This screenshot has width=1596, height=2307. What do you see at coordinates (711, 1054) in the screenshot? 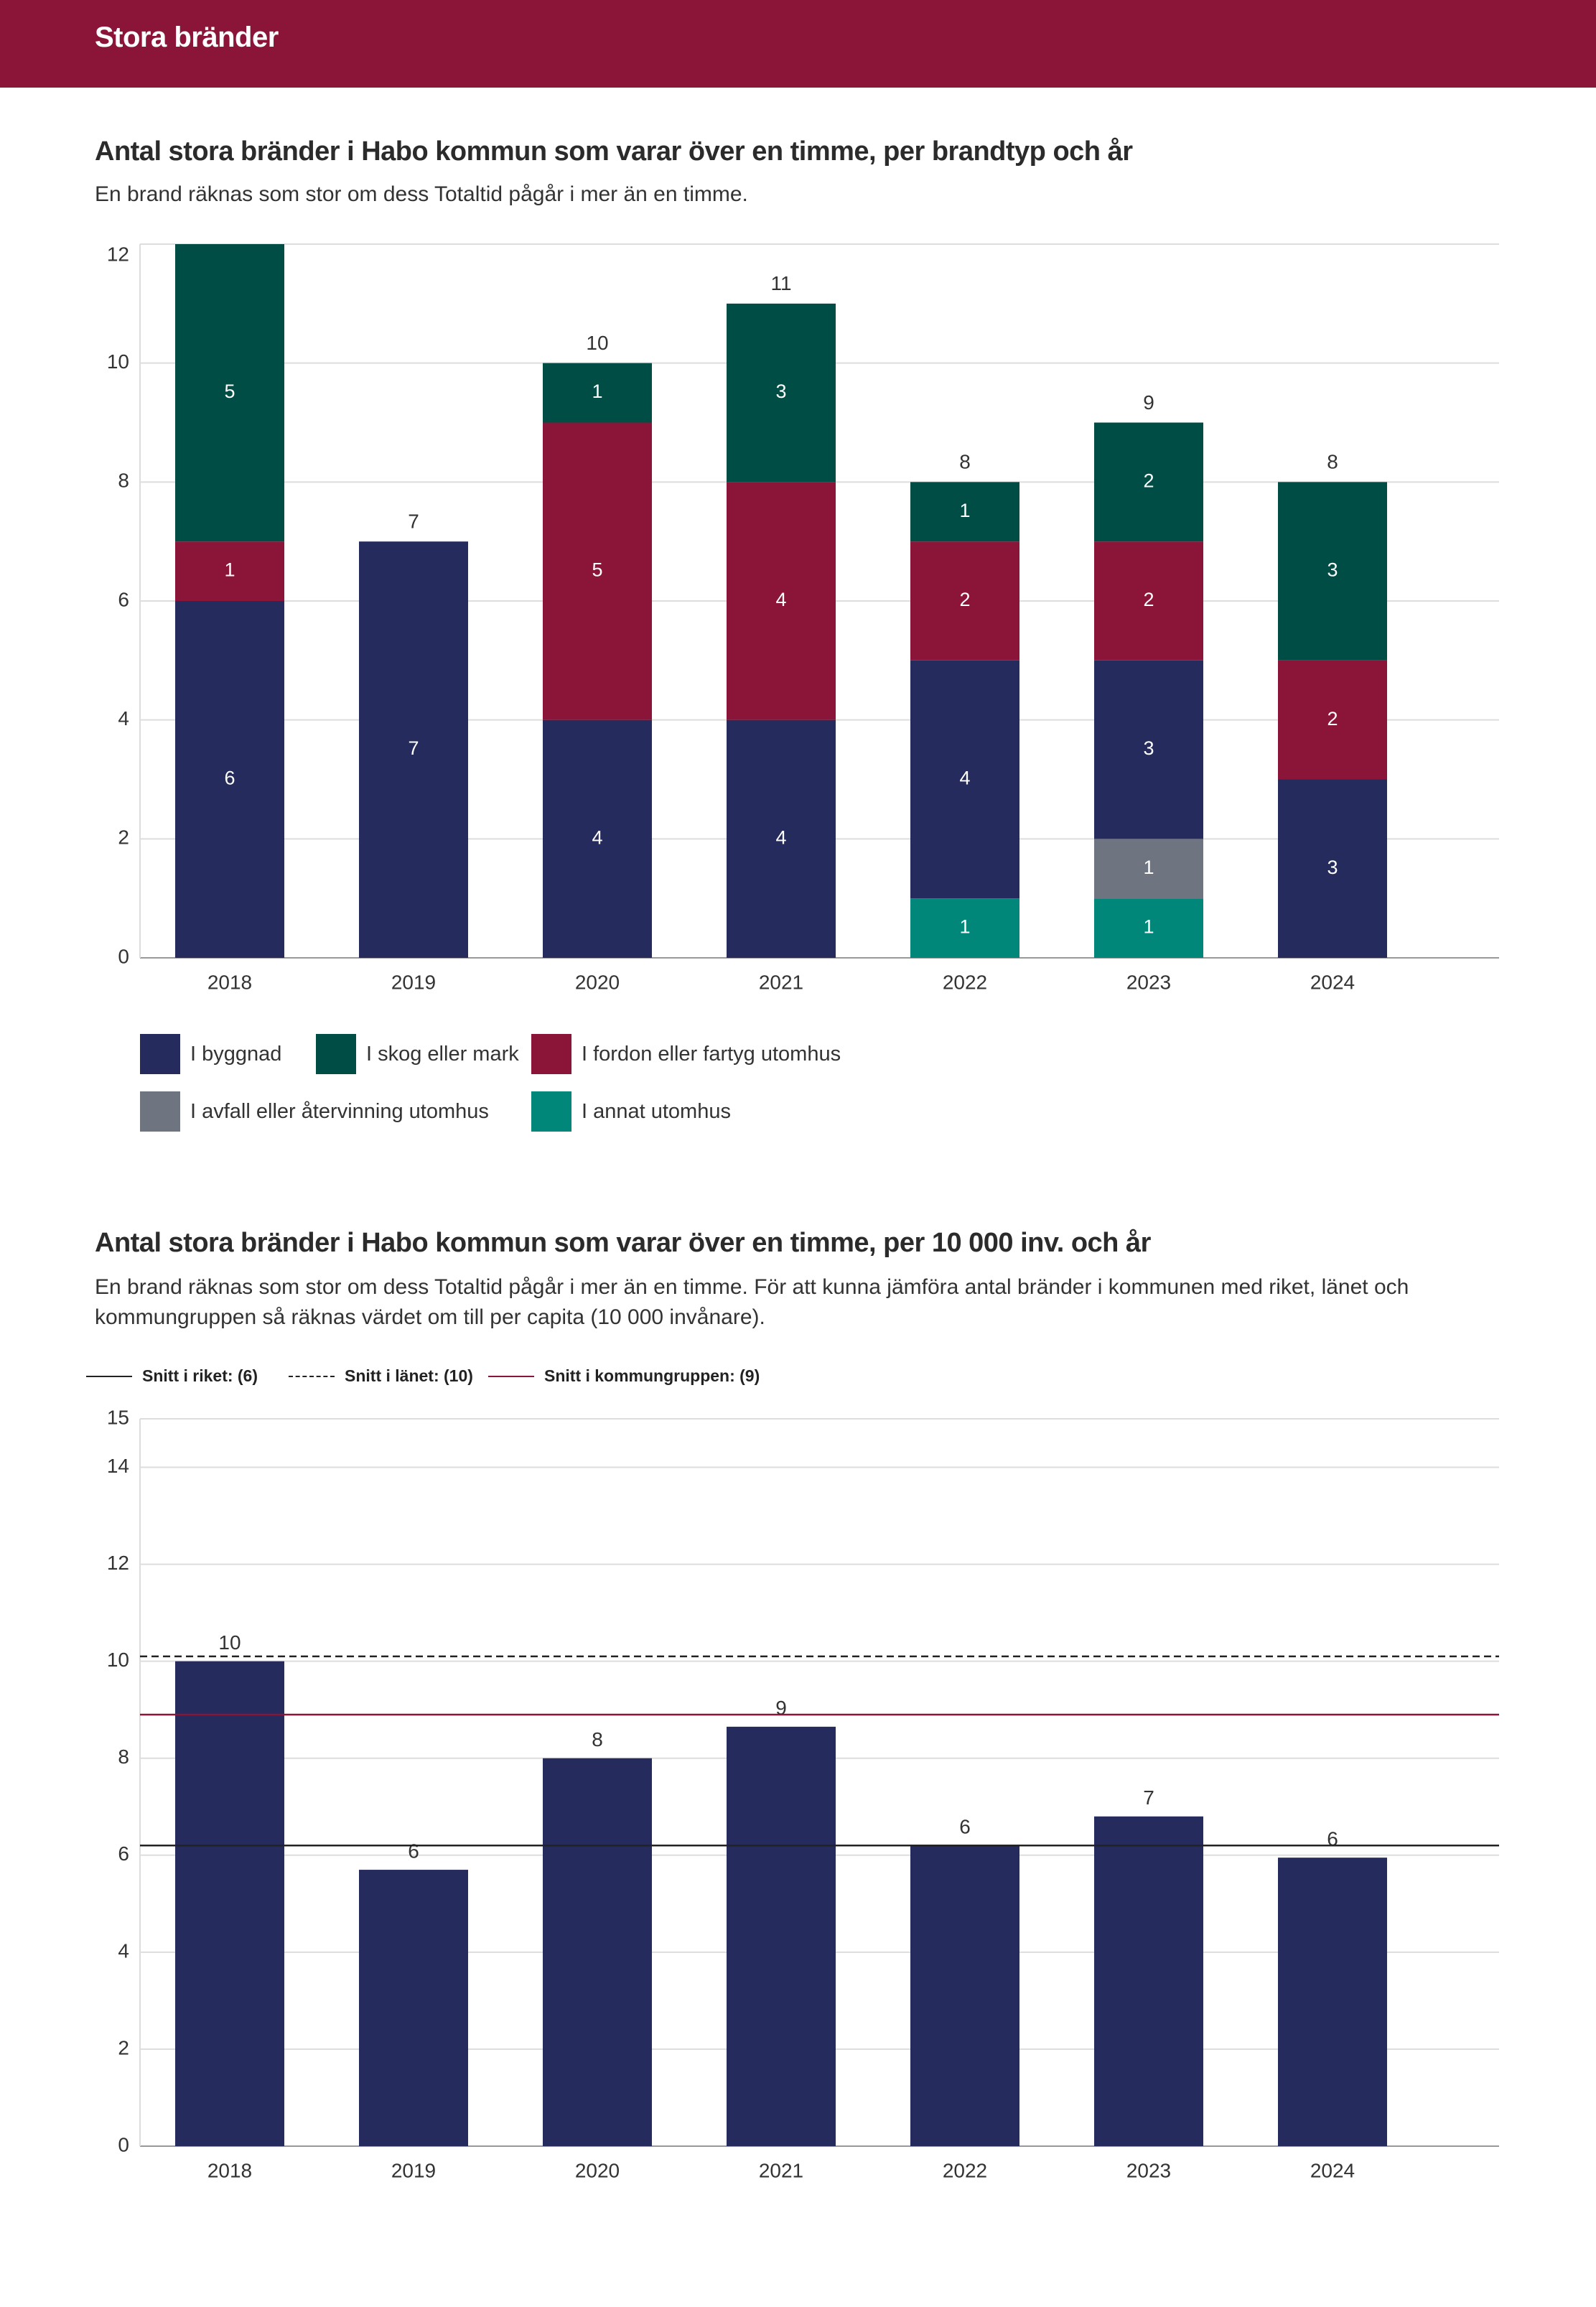
I see `legend-label: I fordon eller fartyg utomhus` at bounding box center [711, 1054].